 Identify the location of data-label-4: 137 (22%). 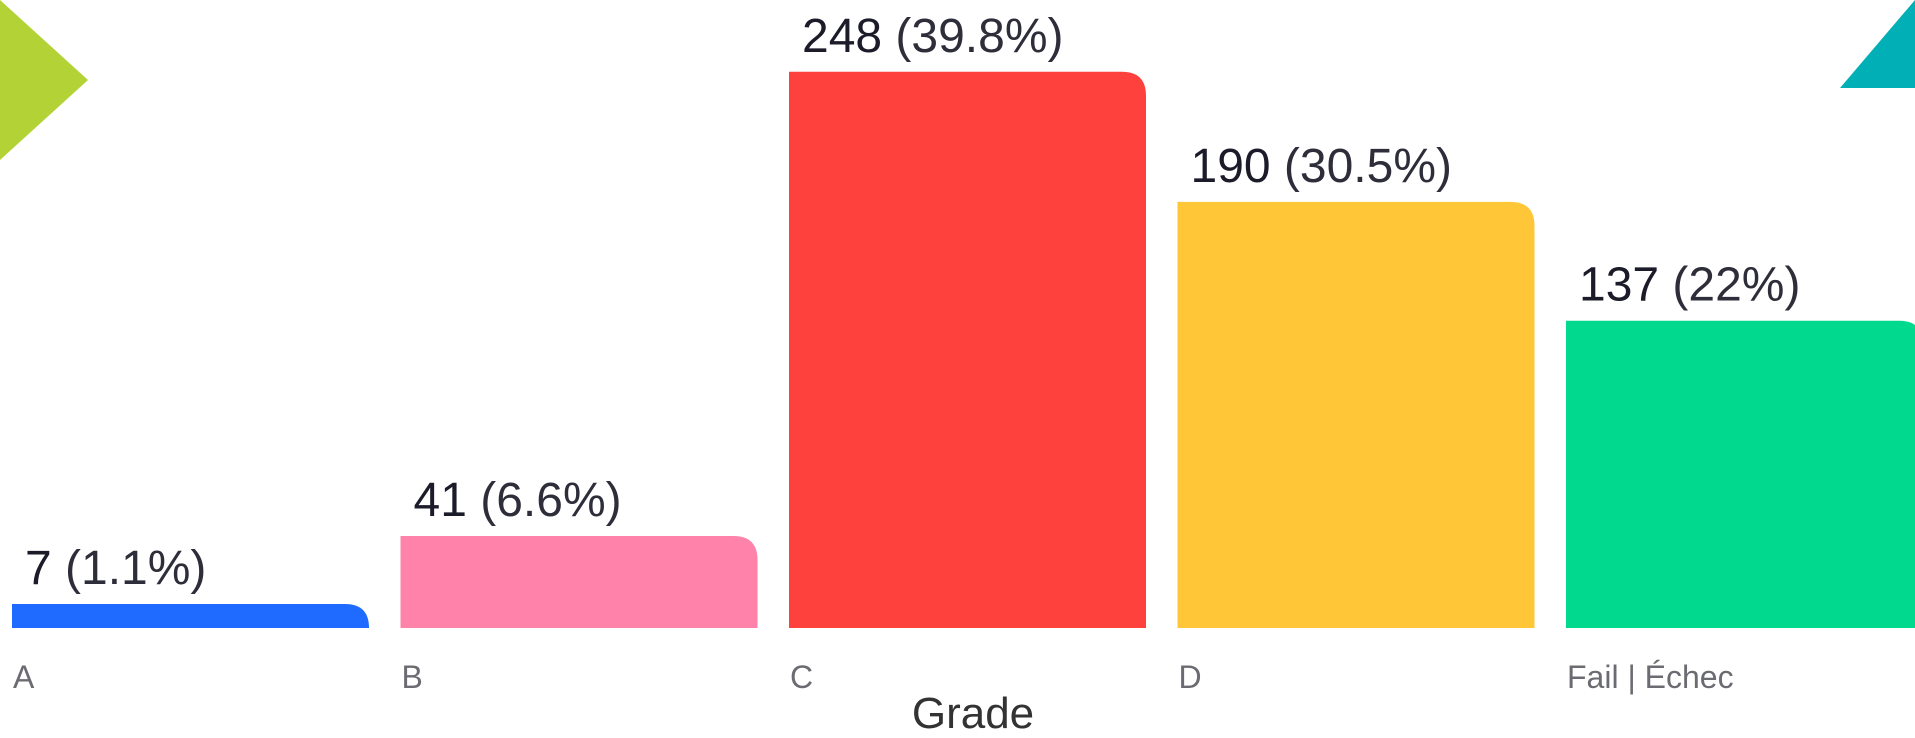
(1689, 285).